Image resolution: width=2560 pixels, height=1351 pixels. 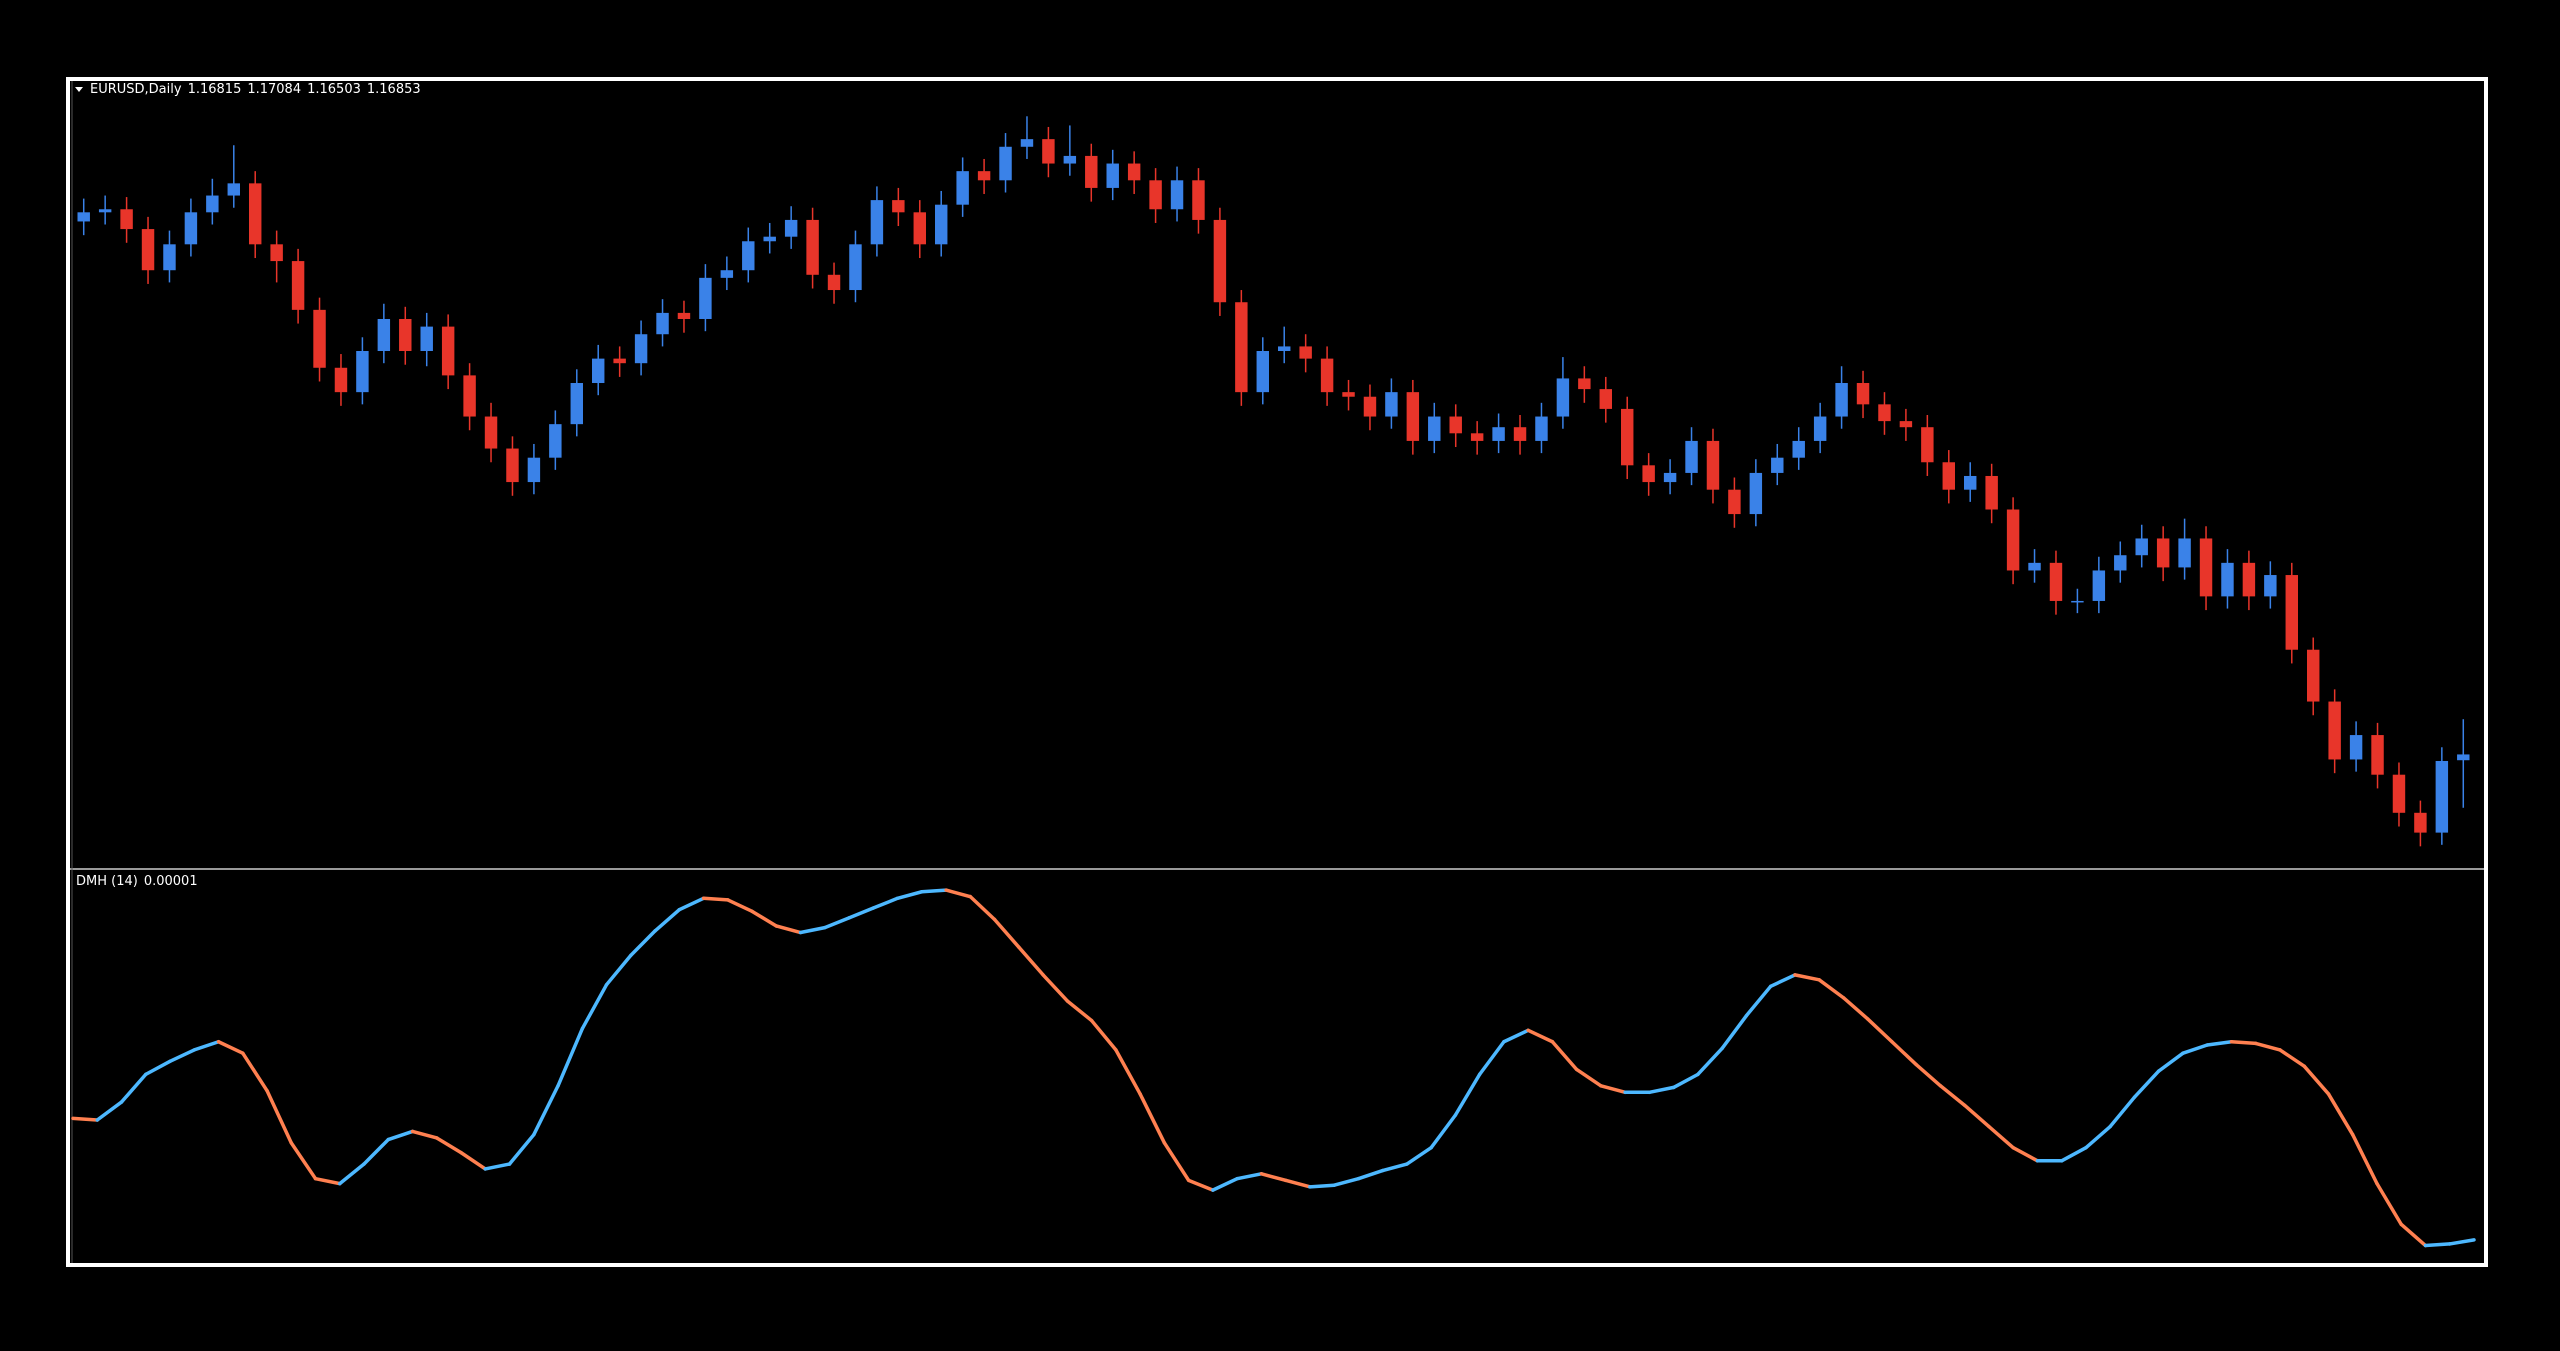 I want to click on indicator-value: 0.00001, so click(x=170, y=881).